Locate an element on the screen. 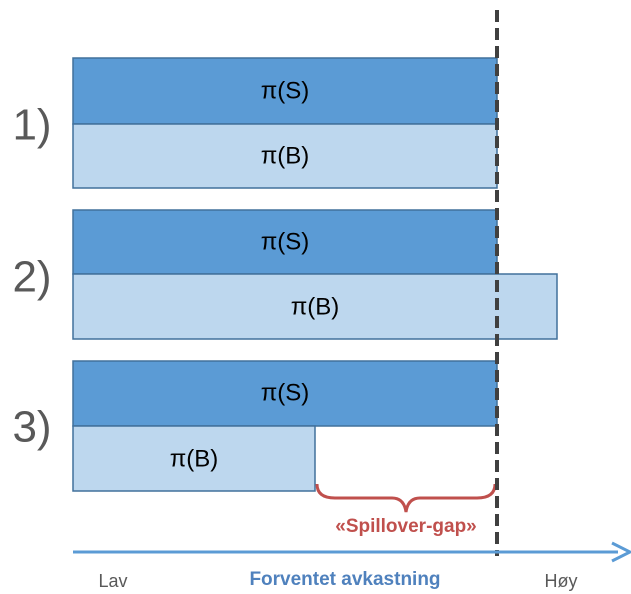 The width and height of the screenshot is (631, 594). axis-right-label: Høy is located at coordinates (561, 581).